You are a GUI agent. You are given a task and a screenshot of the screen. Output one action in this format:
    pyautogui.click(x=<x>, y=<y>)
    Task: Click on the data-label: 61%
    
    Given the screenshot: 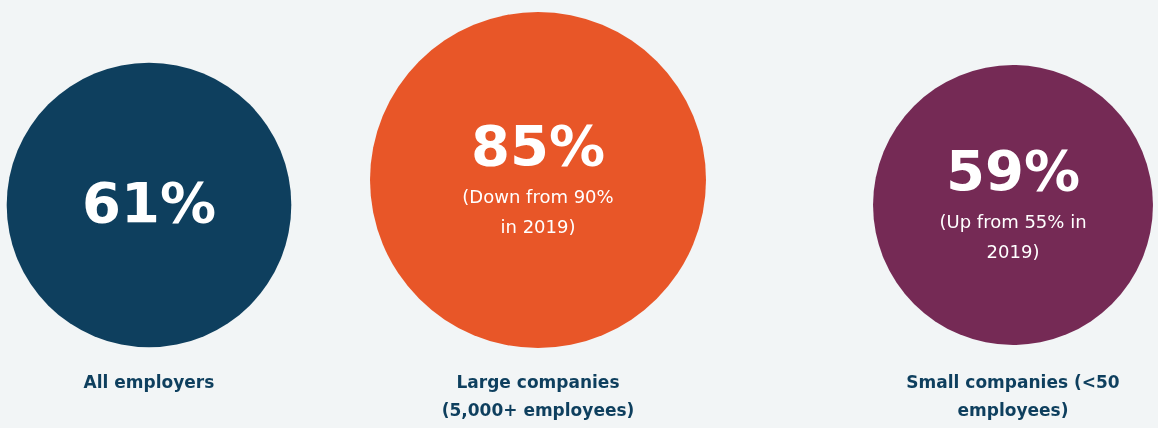 What is the action you would take?
    pyautogui.click(x=149, y=202)
    